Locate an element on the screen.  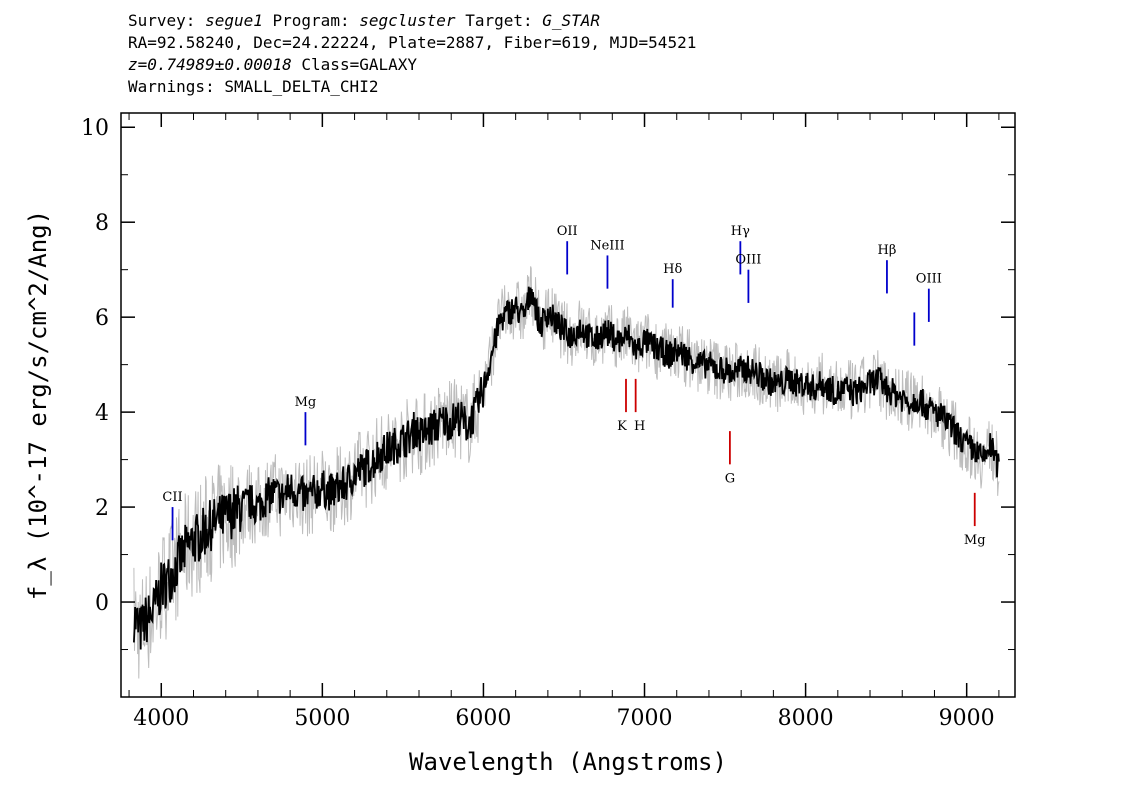
emission-line-label: OIII is located at coordinates (929, 279).